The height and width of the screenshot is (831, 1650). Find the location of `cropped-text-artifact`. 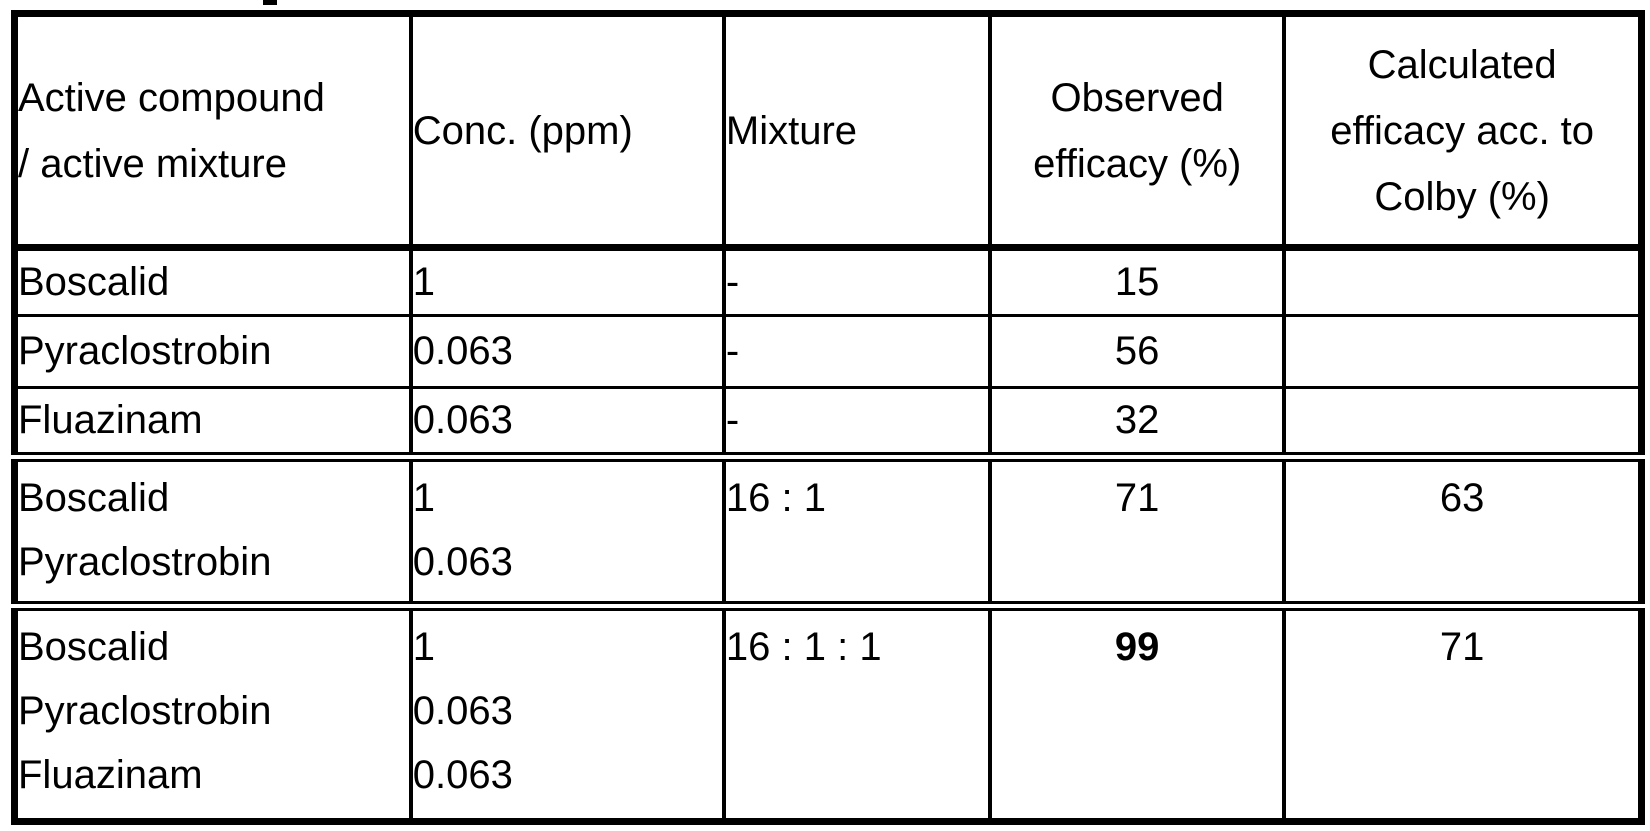

cropped-text-artifact is located at coordinates (270, 2).